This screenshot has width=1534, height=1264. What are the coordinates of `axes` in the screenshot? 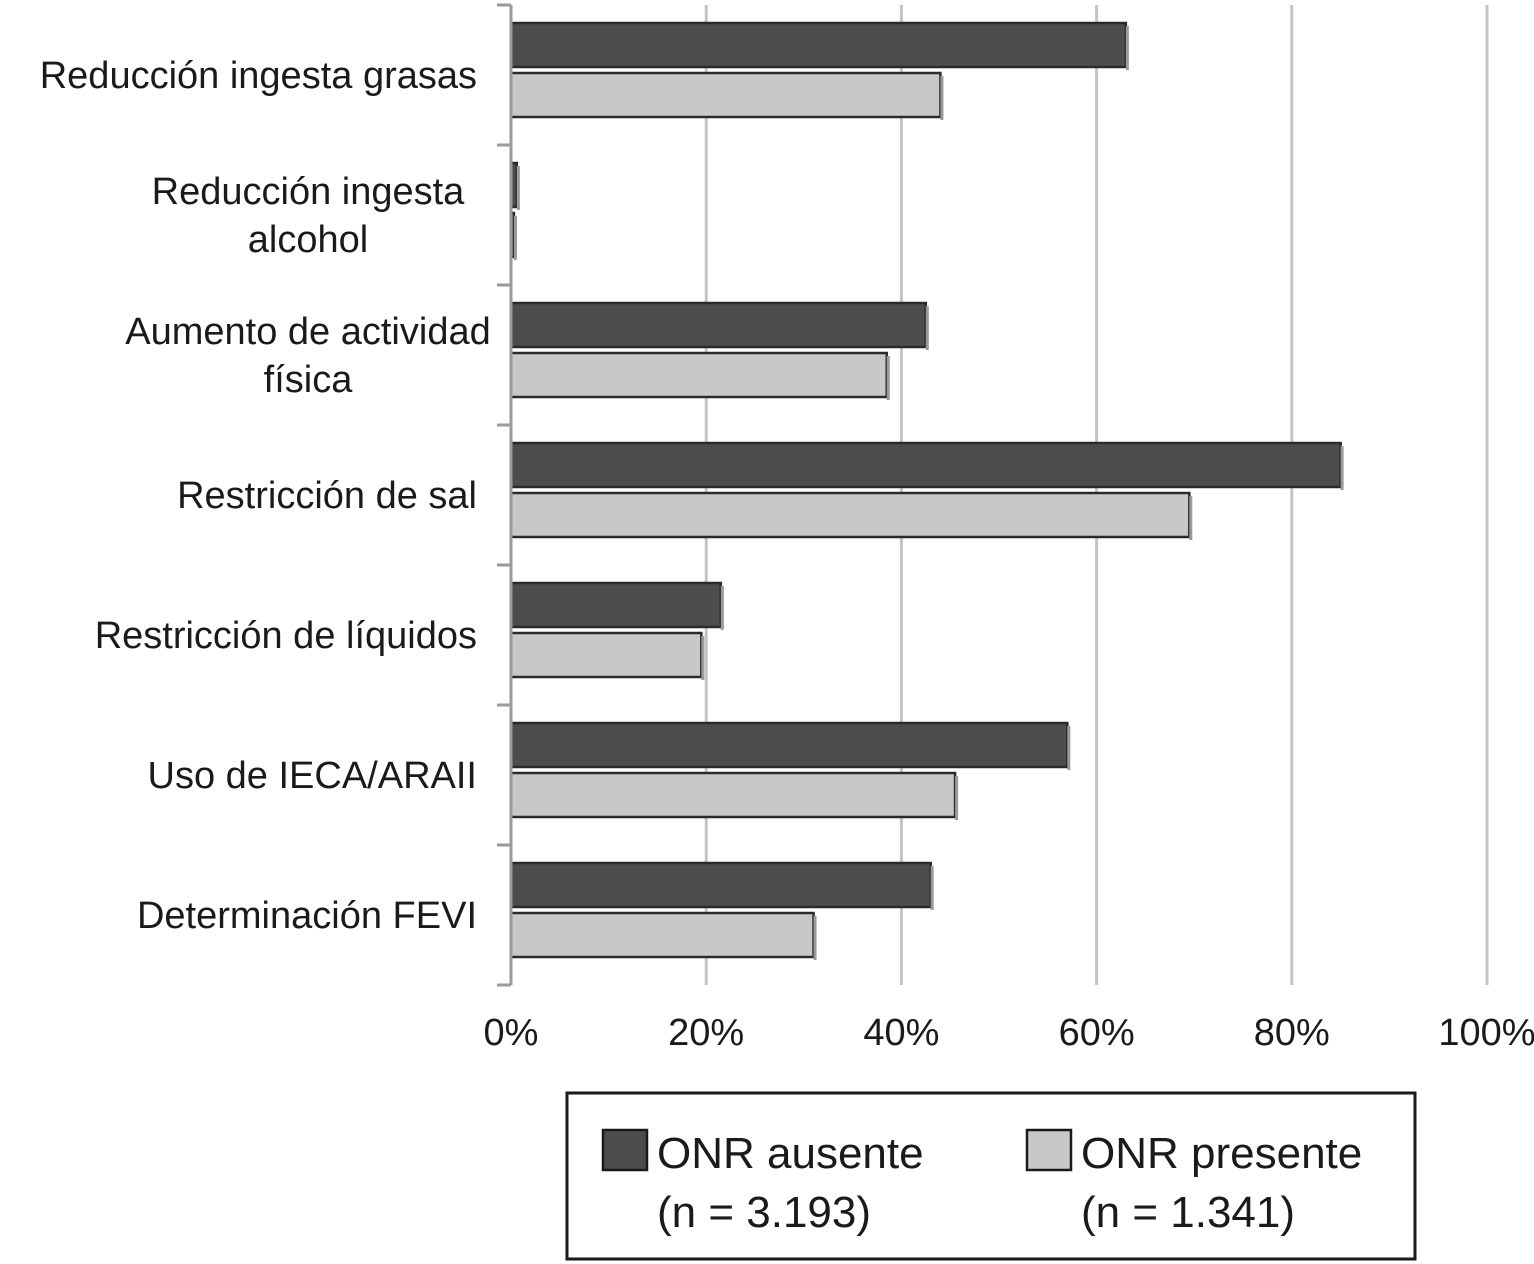 It's located at (505, 495).